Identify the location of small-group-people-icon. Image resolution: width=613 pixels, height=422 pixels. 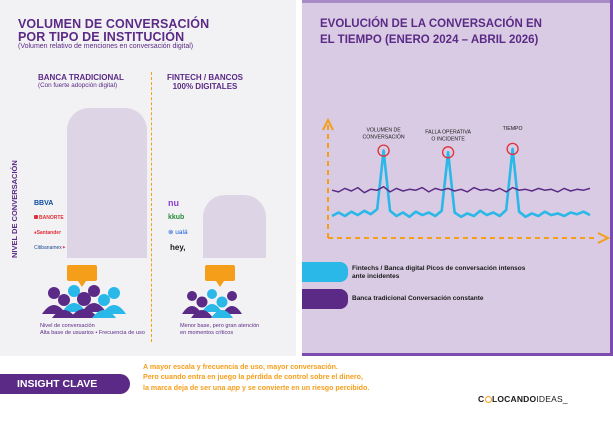
(212, 303).